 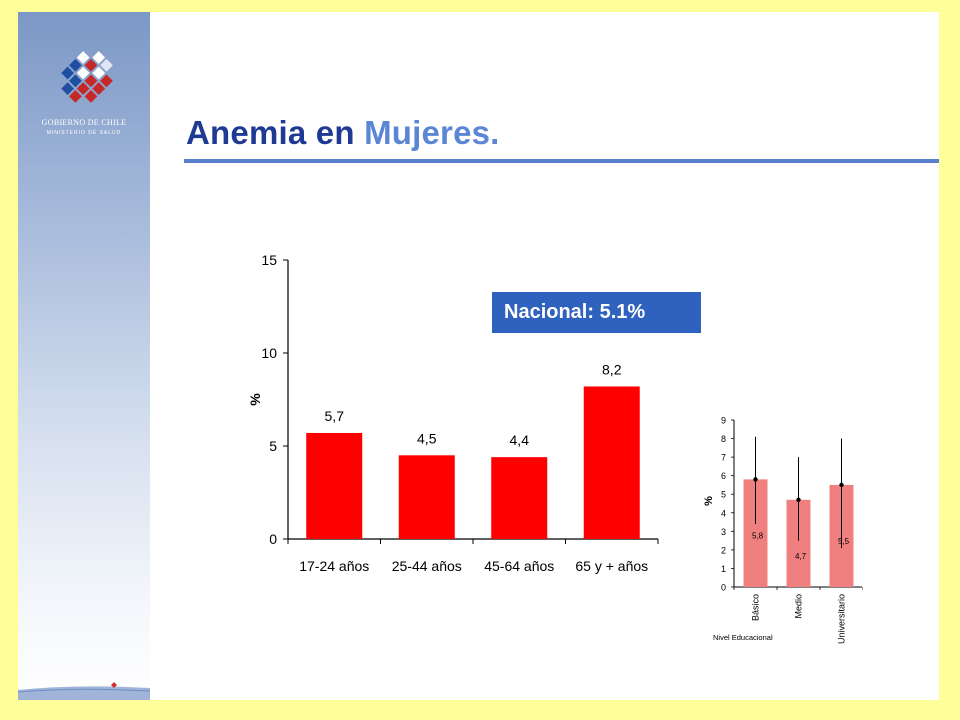 What do you see at coordinates (743, 637) in the screenshot?
I see `x-axis-label: Nivel Educacional` at bounding box center [743, 637].